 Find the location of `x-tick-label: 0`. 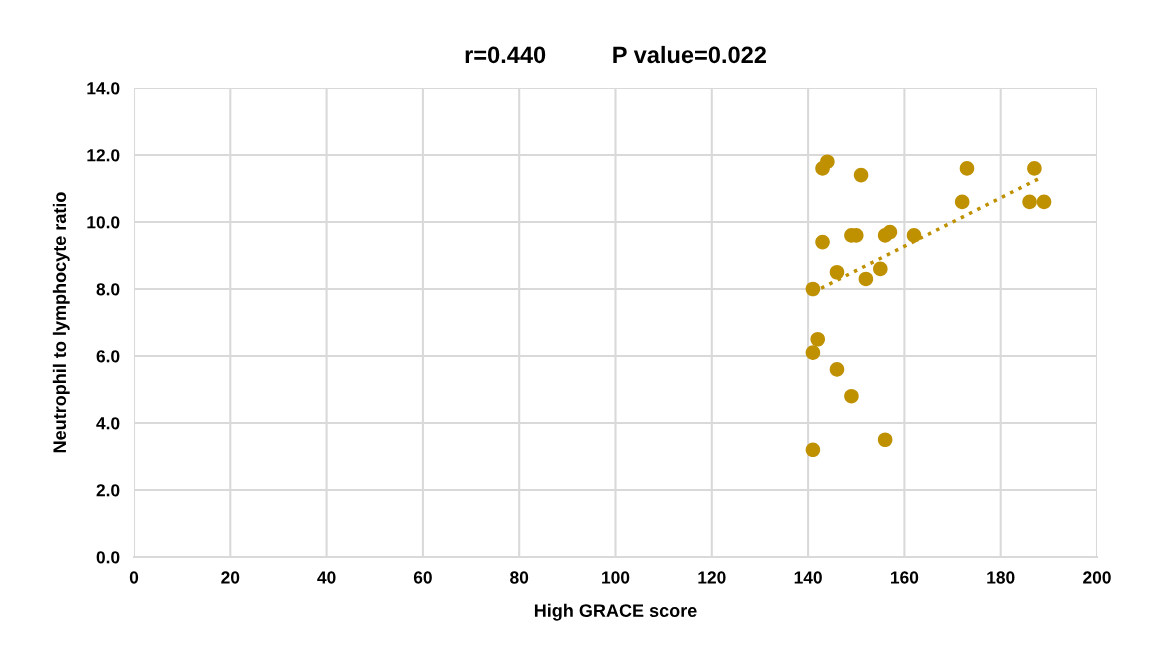

x-tick-label: 0 is located at coordinates (134, 577).